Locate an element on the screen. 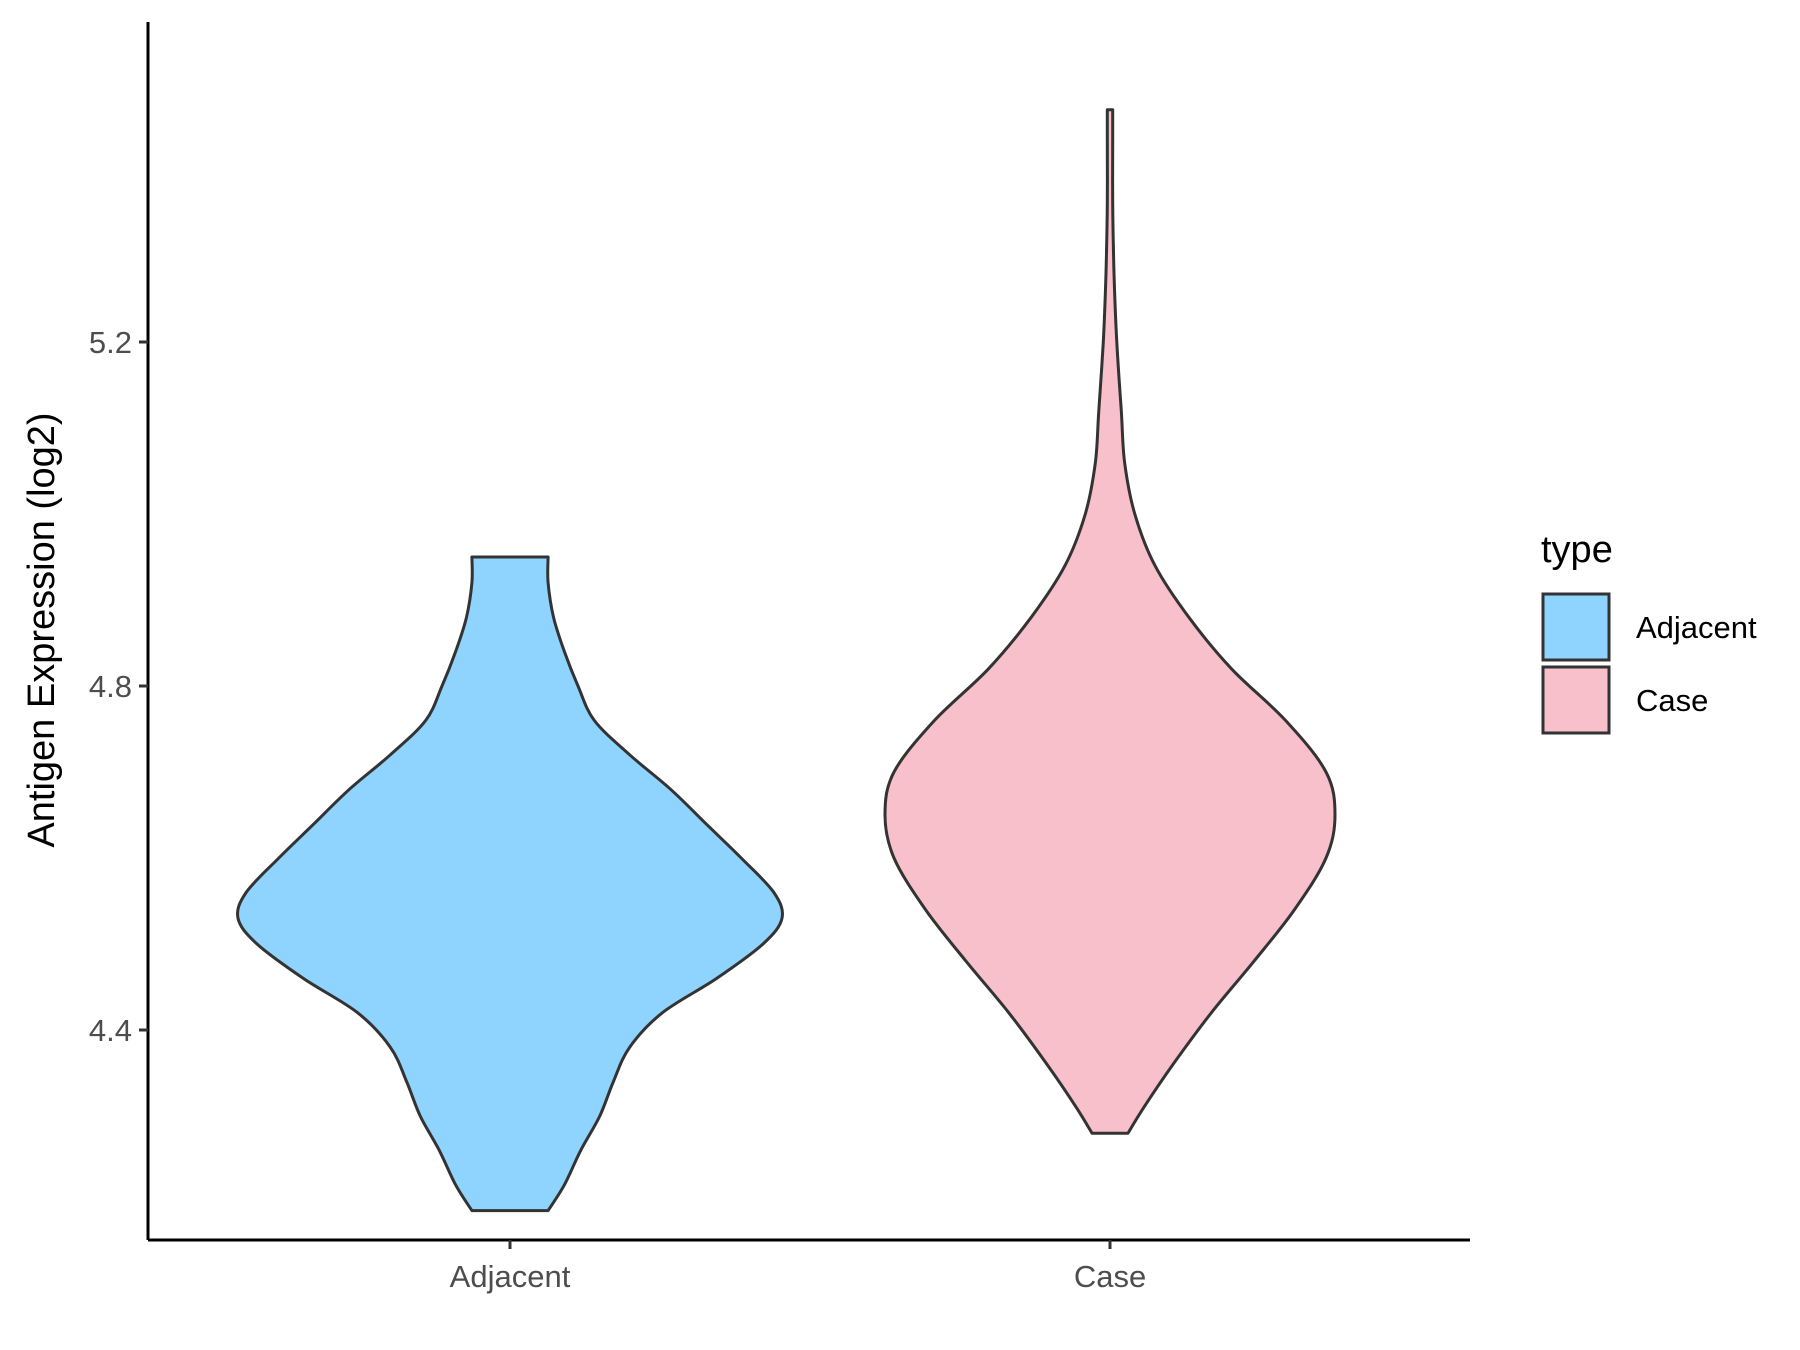 This screenshot has width=1800, height=1350. legend-title: type is located at coordinates (1577, 550).